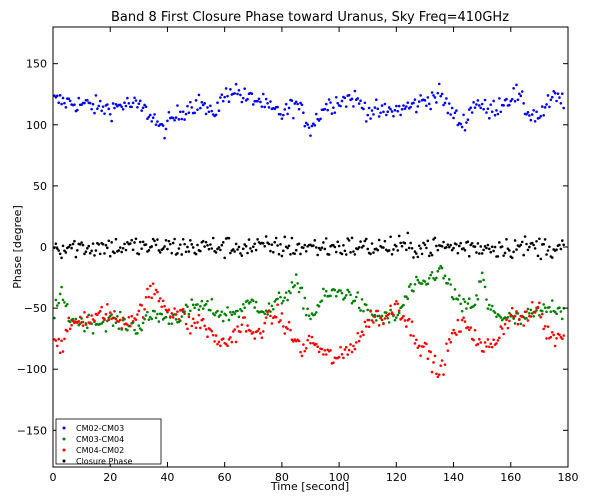  Describe the element at coordinates (64, 450) in the screenshot. I see `legend-marker` at that location.